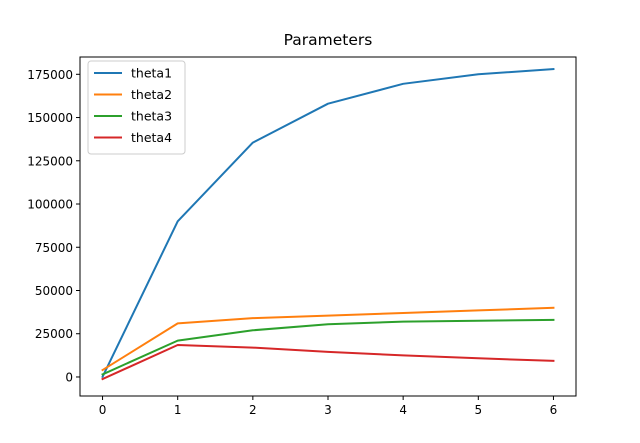  I want to click on legend-label-theta3: theta3, so click(151, 116).